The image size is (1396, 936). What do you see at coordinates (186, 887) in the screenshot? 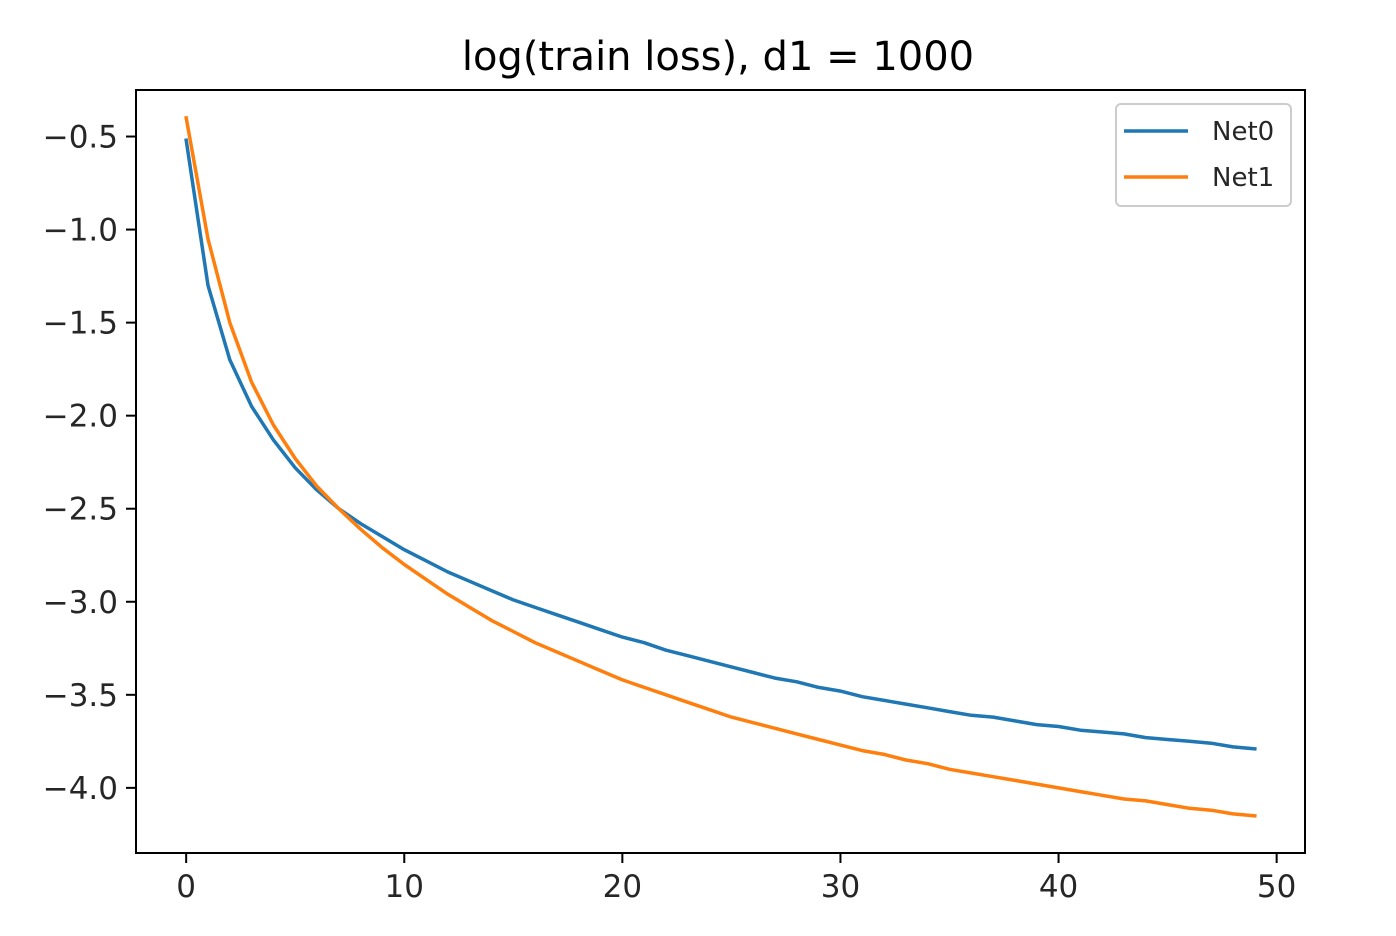
I see `x-tick-label: 0` at bounding box center [186, 887].